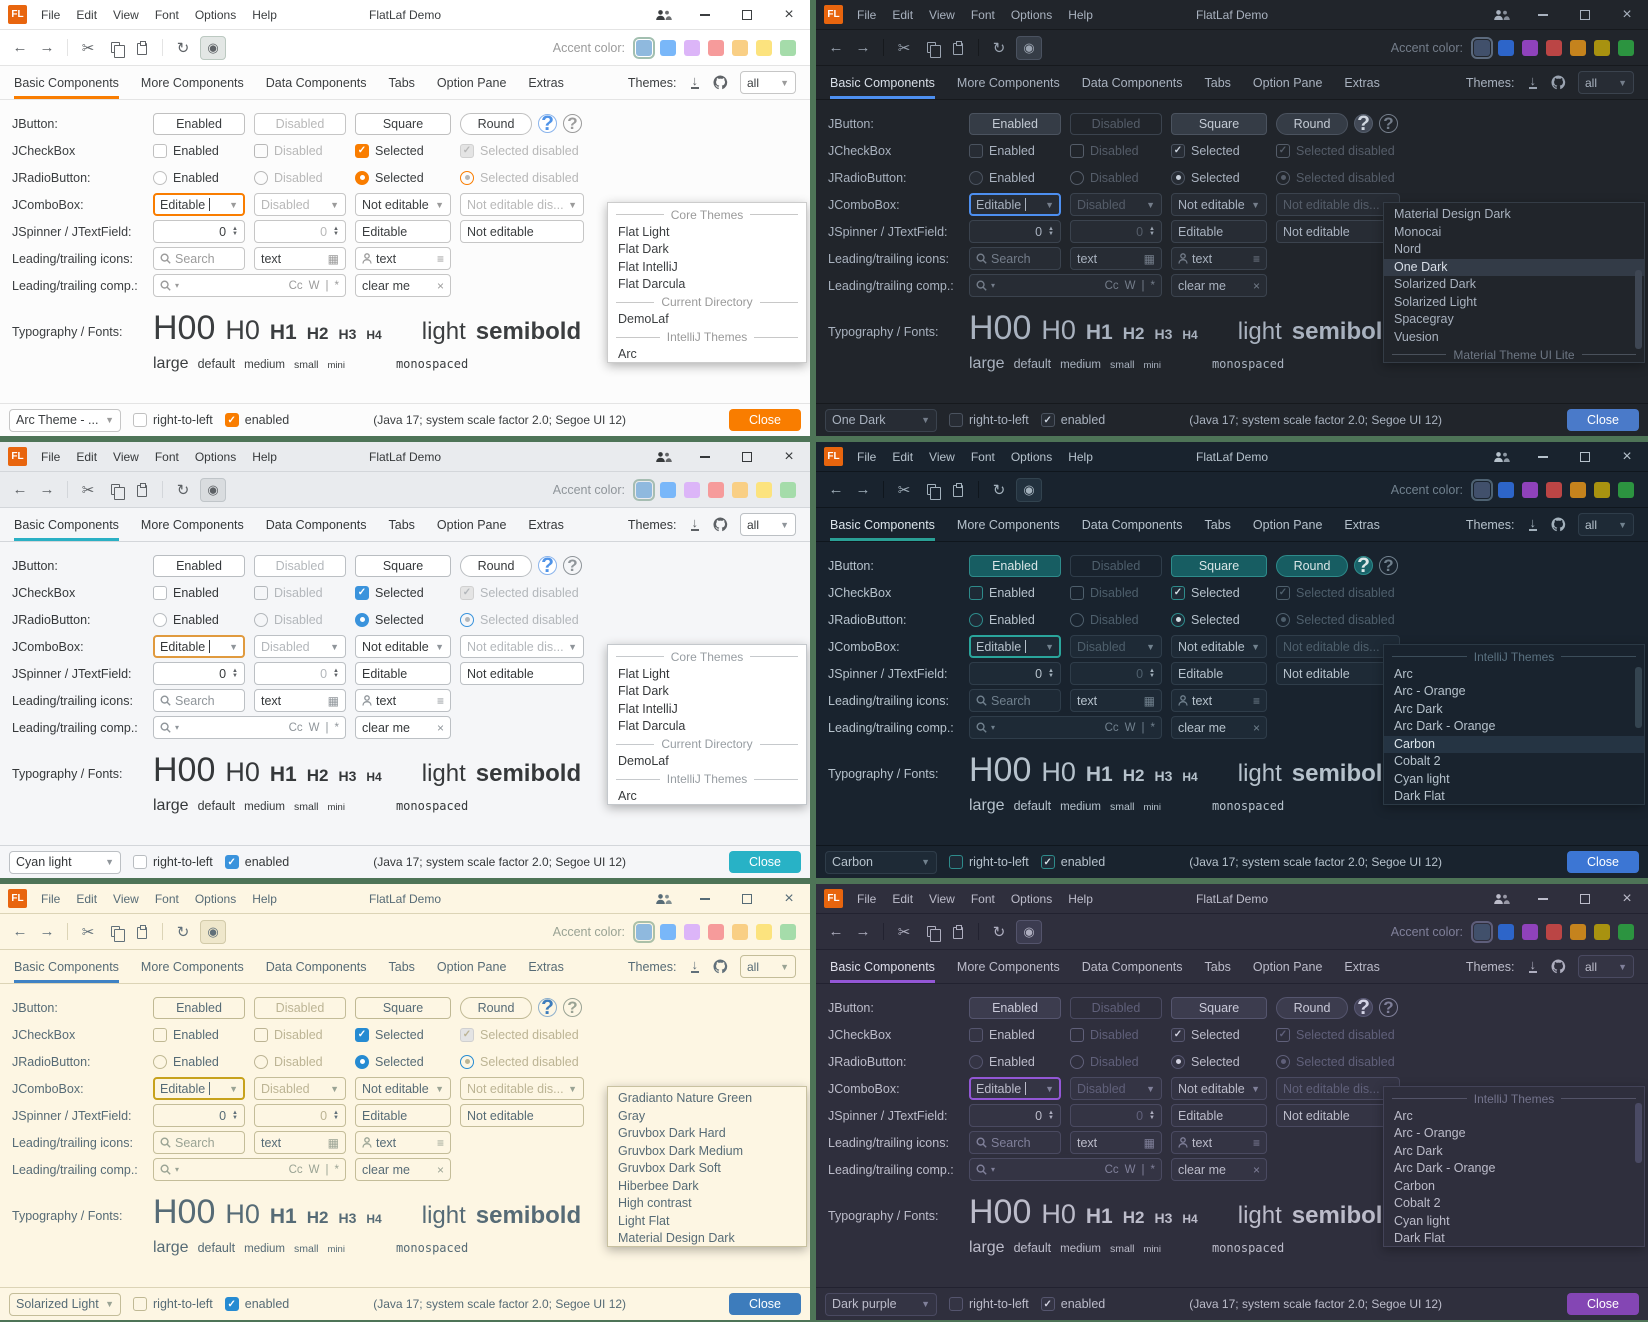 The image size is (1648, 1322). What do you see at coordinates (1219, 231) in the screenshot?
I see `editable-textfield` at bounding box center [1219, 231].